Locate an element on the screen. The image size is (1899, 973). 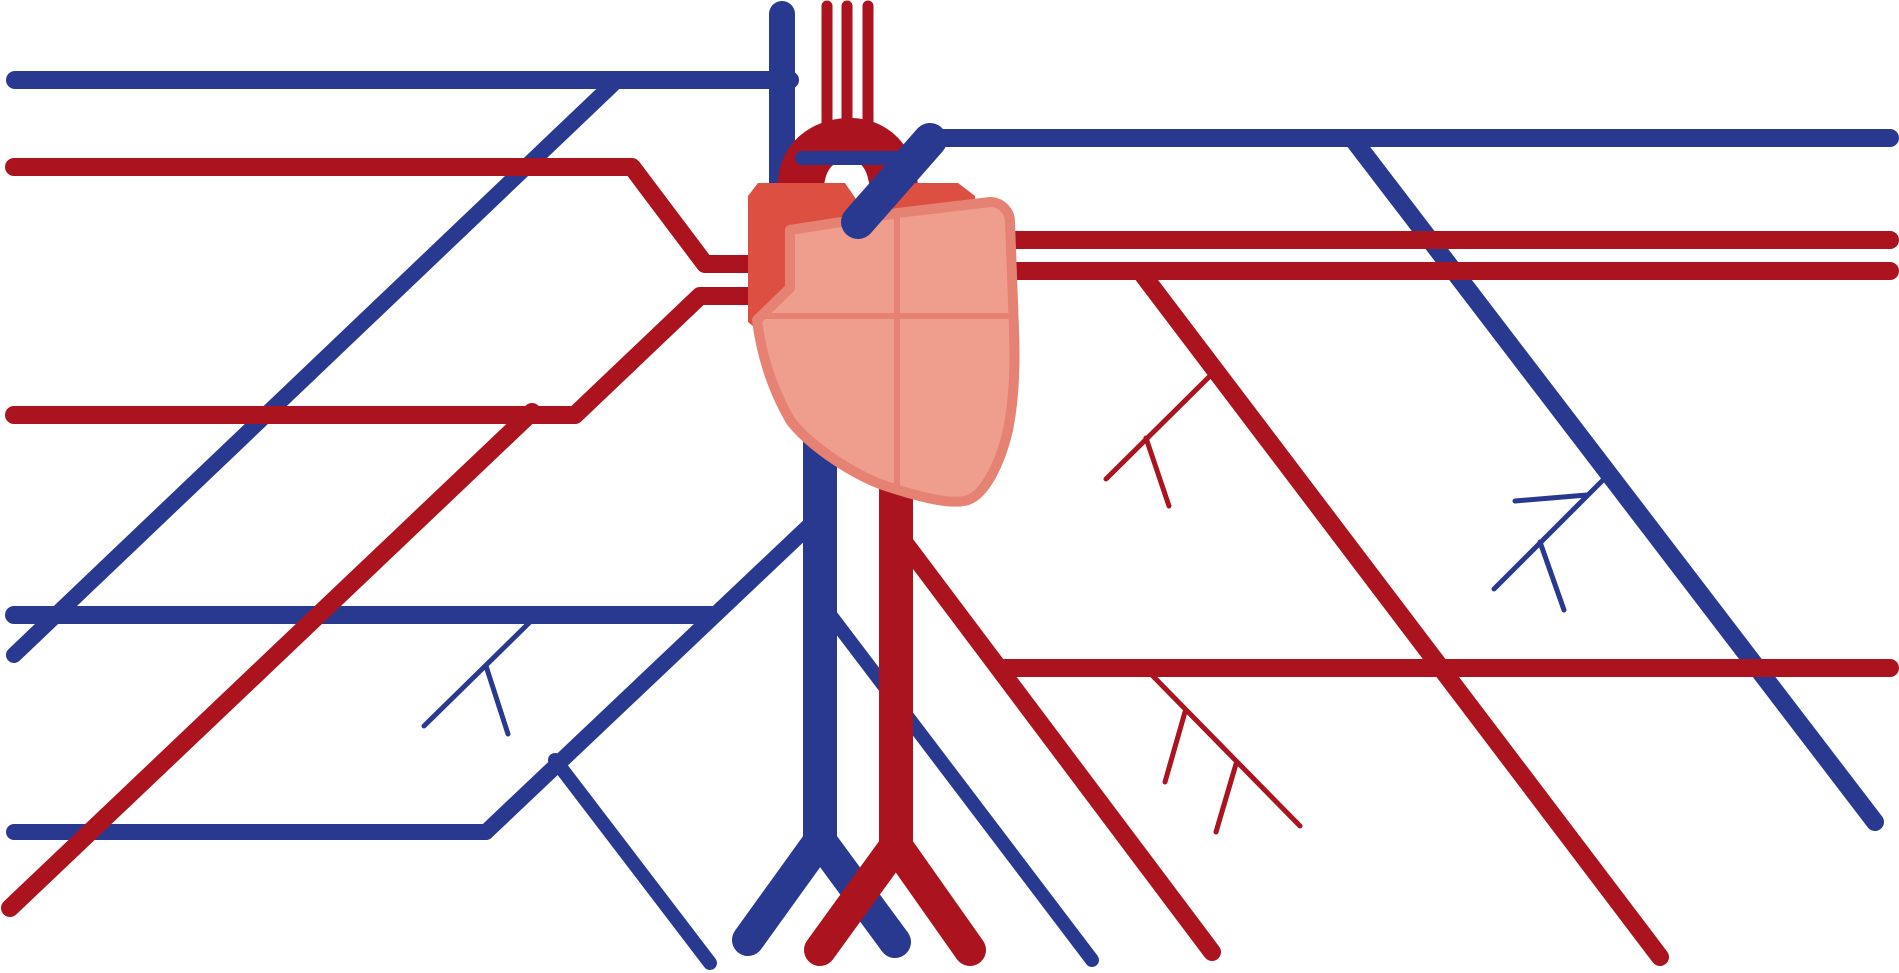
artery-descending-diagonal is located at coordinates (1053, 741).